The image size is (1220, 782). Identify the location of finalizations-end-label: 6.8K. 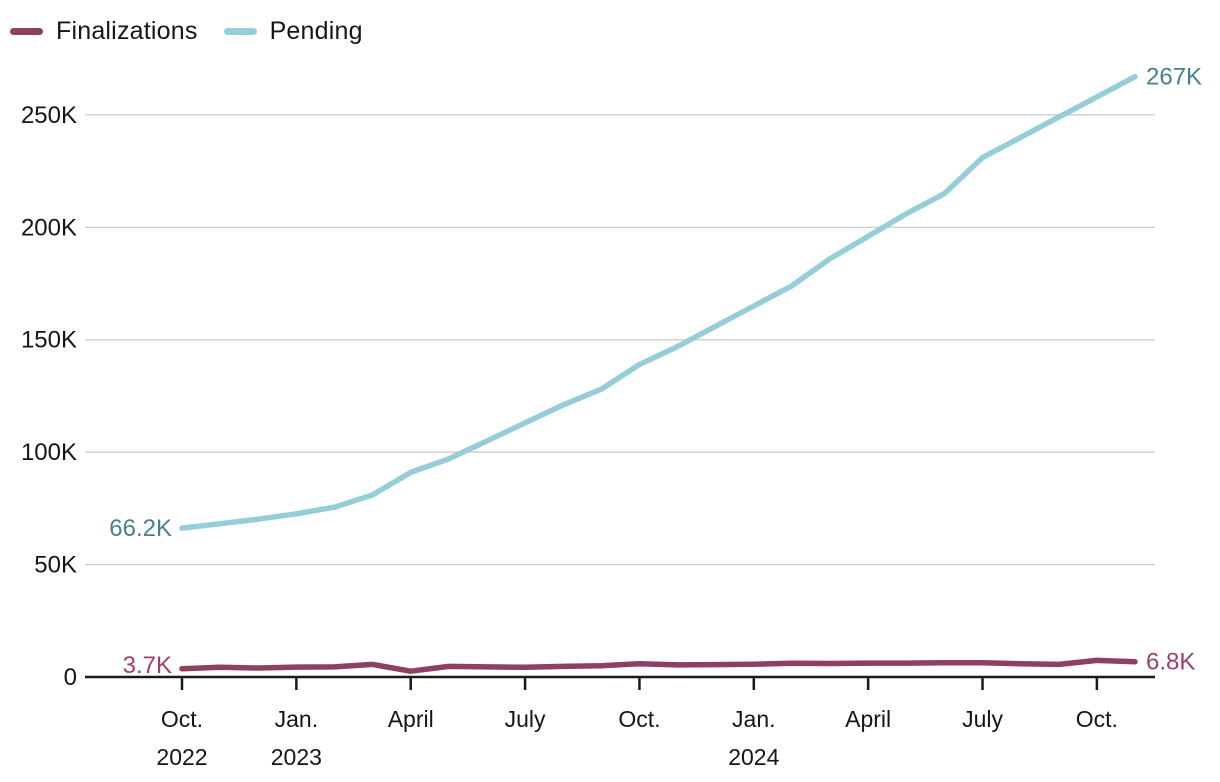
(1170, 662).